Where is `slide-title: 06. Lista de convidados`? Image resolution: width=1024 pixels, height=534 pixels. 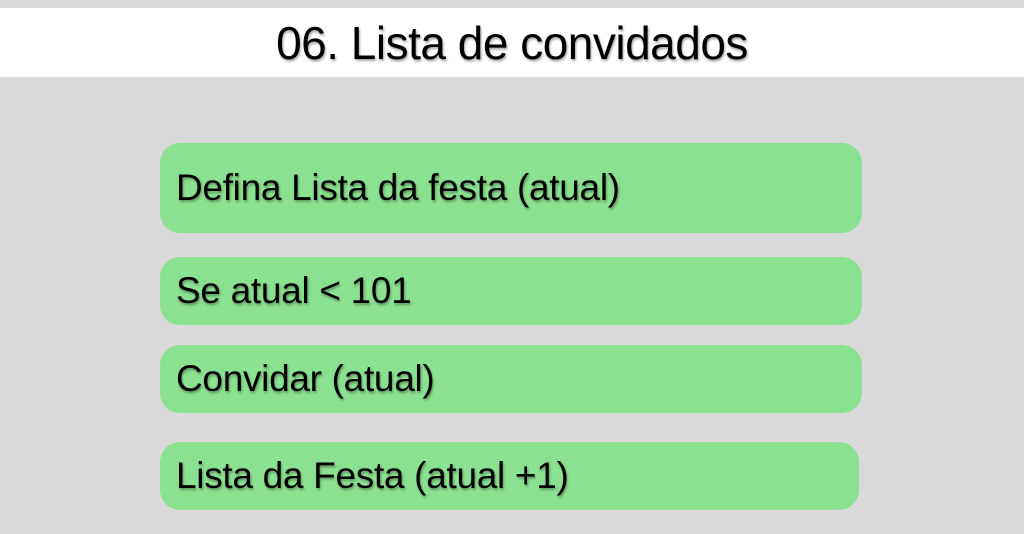
slide-title: 06. Lista de convidados is located at coordinates (512, 42).